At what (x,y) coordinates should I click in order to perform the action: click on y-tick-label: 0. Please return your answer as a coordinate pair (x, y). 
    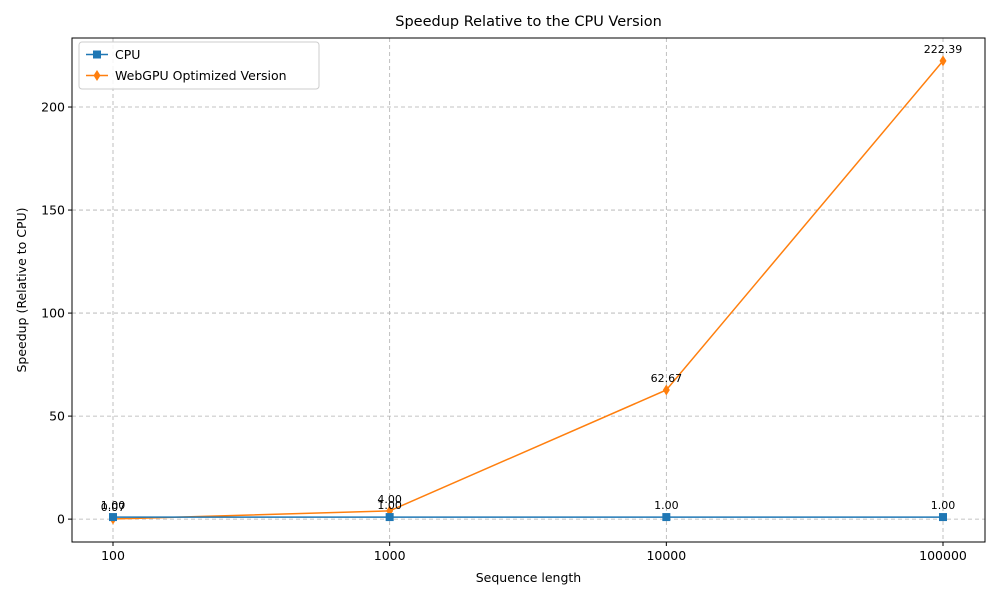
    Looking at the image, I should click on (61, 519).